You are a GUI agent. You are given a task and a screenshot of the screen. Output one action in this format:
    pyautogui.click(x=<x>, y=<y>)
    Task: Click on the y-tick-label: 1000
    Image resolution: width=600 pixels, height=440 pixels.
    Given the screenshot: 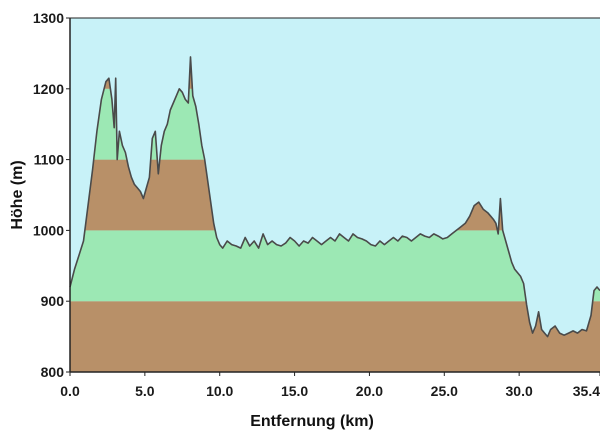 What is the action you would take?
    pyautogui.click(x=48, y=230)
    